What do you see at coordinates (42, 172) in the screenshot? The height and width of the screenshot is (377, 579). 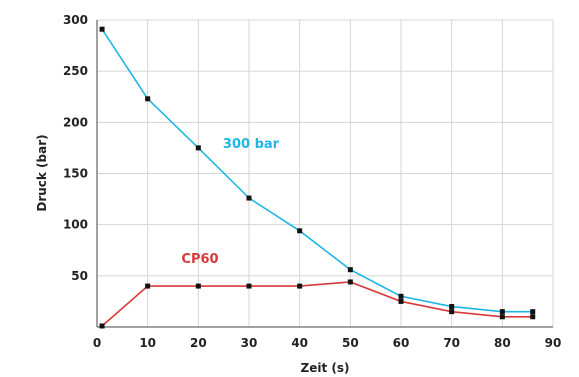 I see `y-axis-title: Druck (bar)` at bounding box center [42, 172].